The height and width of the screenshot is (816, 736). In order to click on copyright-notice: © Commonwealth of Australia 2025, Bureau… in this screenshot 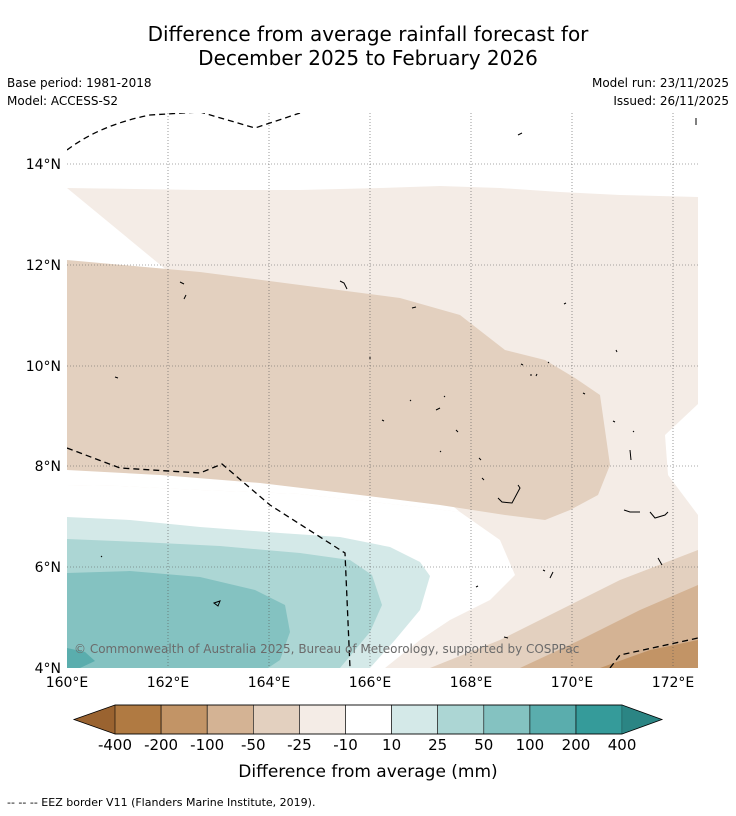, I will do `click(326, 649)`.